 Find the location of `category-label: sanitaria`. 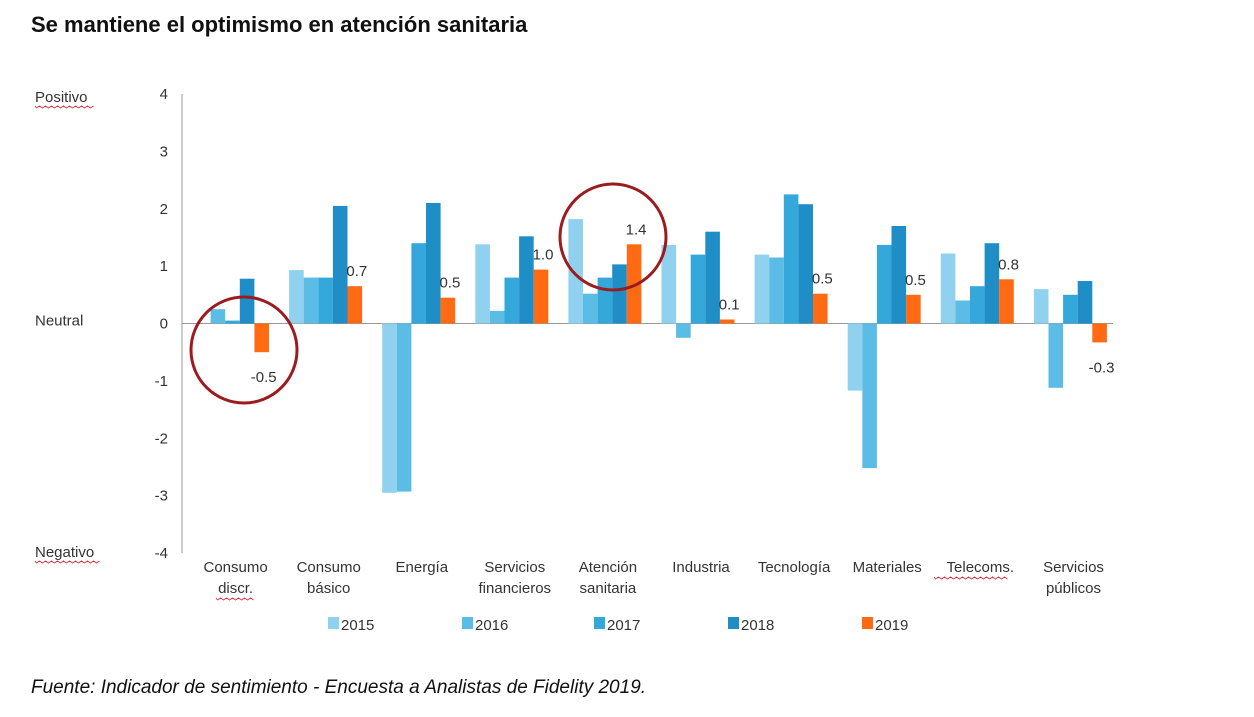

category-label: sanitaria is located at coordinates (608, 588).